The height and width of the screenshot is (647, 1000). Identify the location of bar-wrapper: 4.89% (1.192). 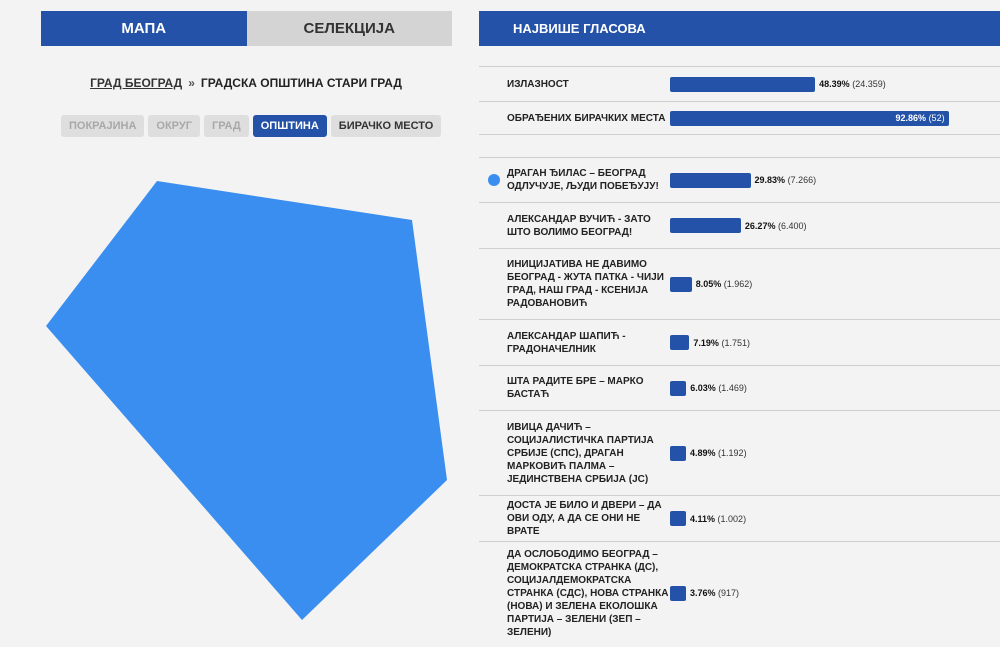
(820, 453).